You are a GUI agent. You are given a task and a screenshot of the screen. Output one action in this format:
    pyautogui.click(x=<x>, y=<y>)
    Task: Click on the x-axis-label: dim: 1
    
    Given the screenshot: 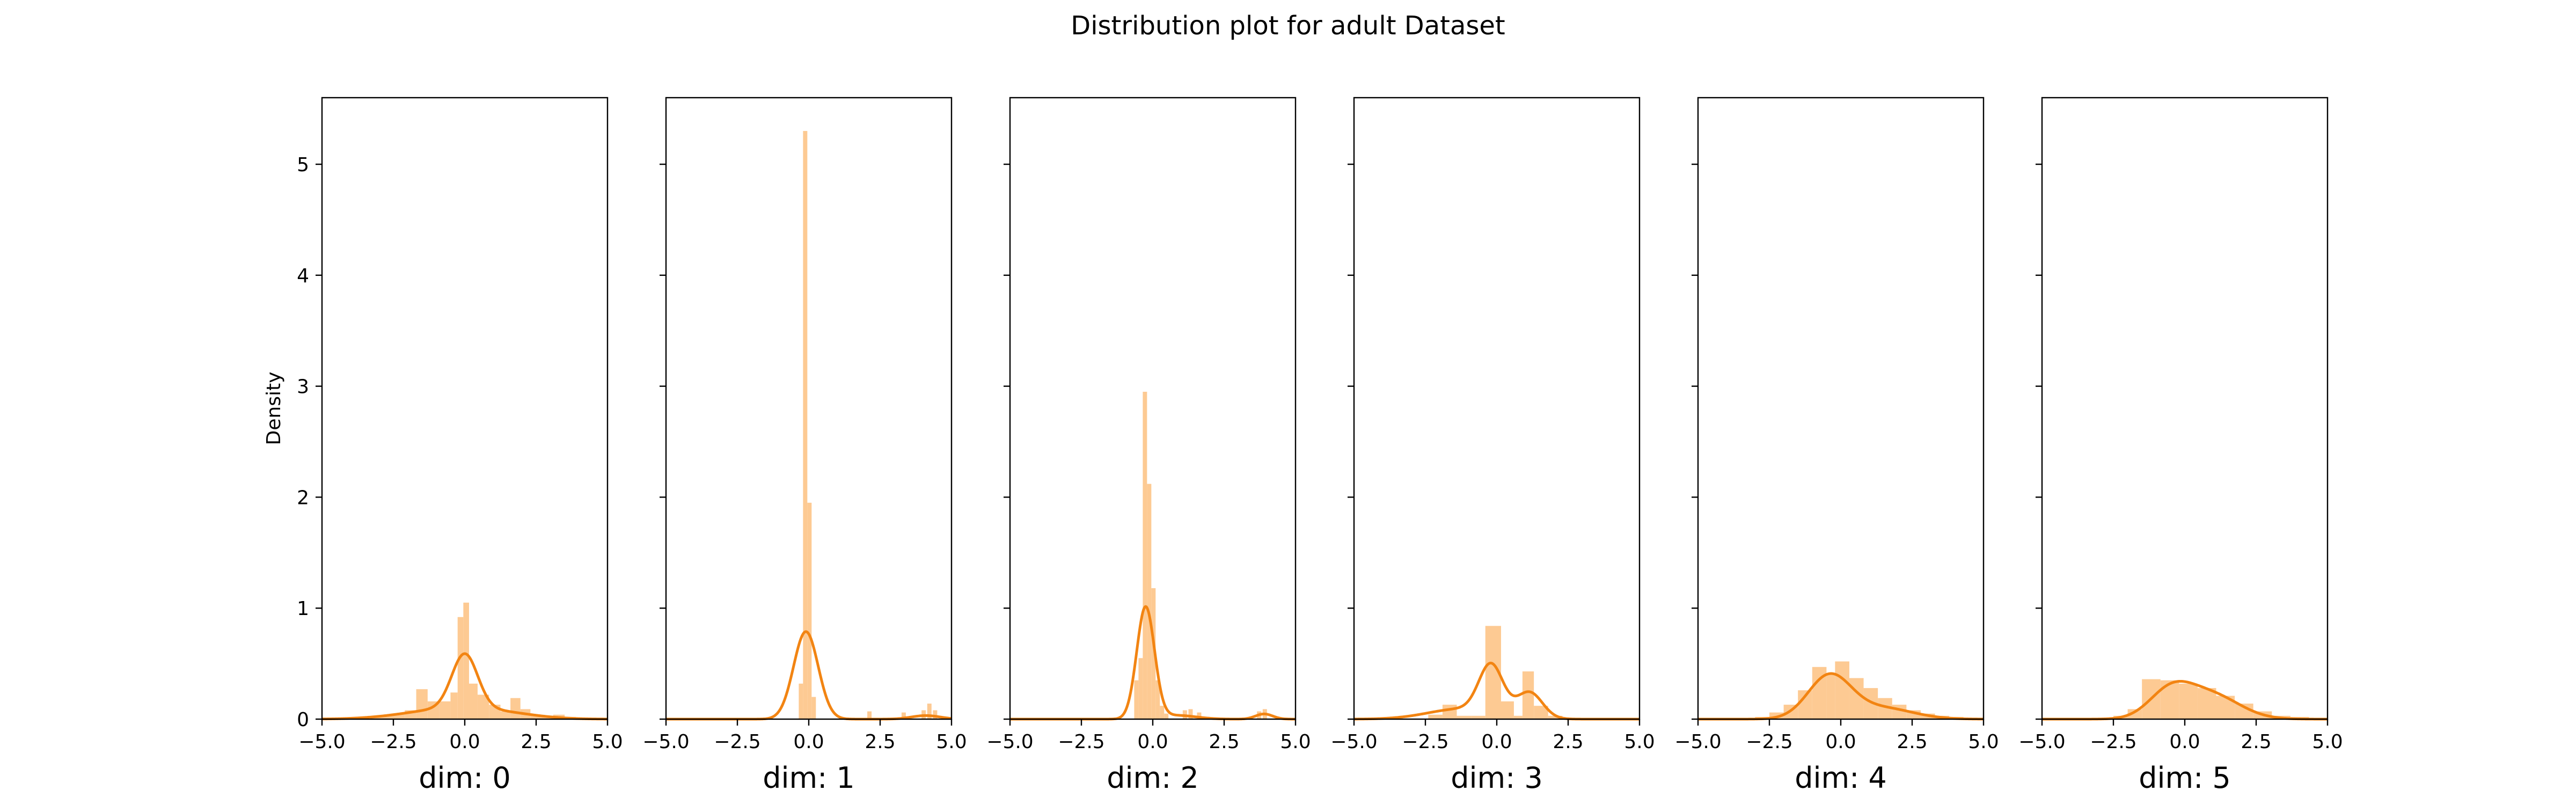 What is the action you would take?
    pyautogui.click(x=809, y=778)
    